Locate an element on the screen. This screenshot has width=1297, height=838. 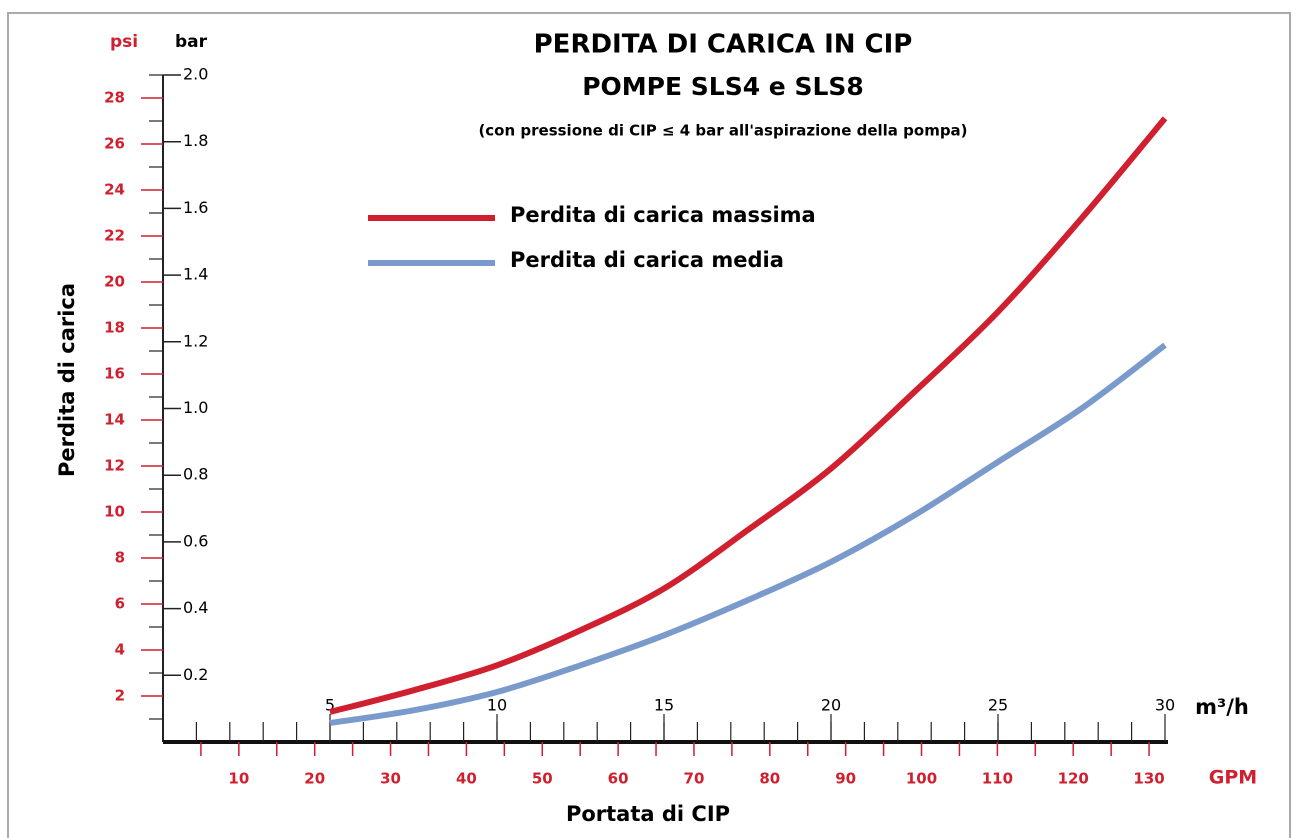
chart-subtitle: POMPE SLS4 e SLS8 is located at coordinates (723, 86).